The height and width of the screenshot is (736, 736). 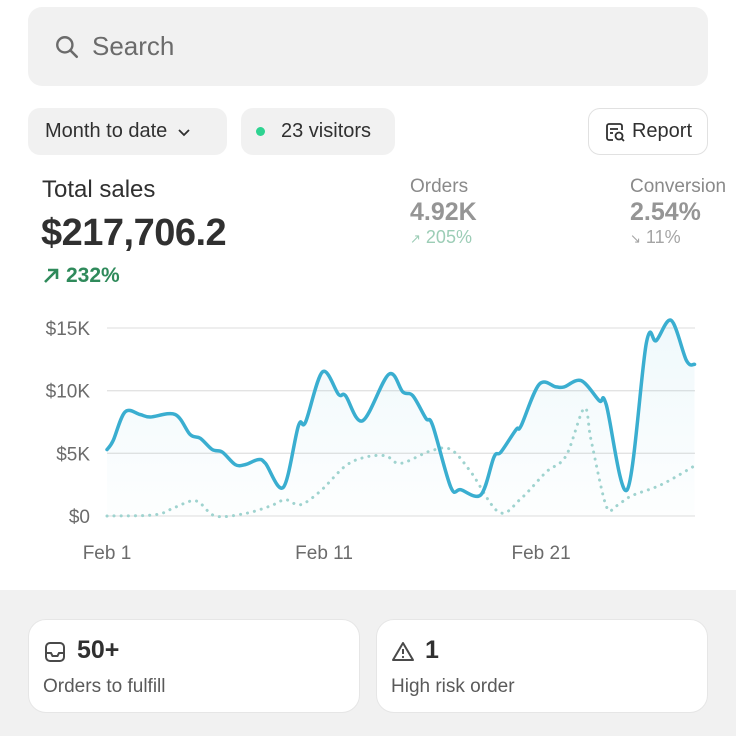 What do you see at coordinates (67, 46) in the screenshot?
I see `search-icon` at bounding box center [67, 46].